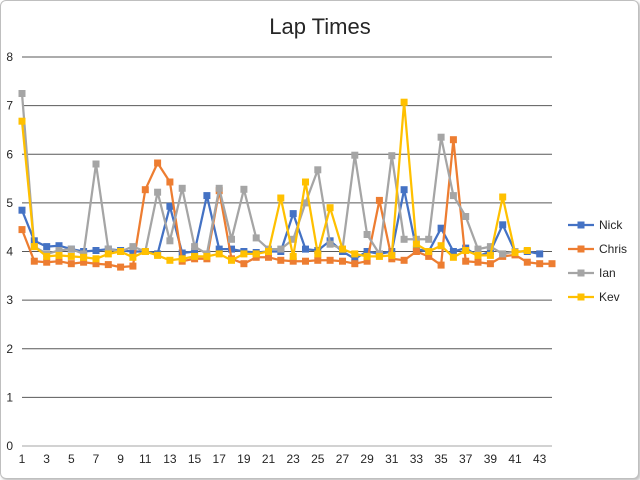 This screenshot has height=480, width=640. I want to click on legend-item: Kev, so click(594, 297).